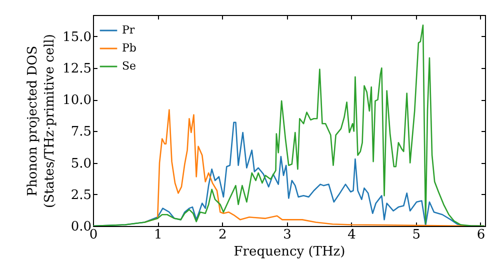 This screenshot has width=500, height=280. I want to click on x-tick-label: 3, so click(287, 235).